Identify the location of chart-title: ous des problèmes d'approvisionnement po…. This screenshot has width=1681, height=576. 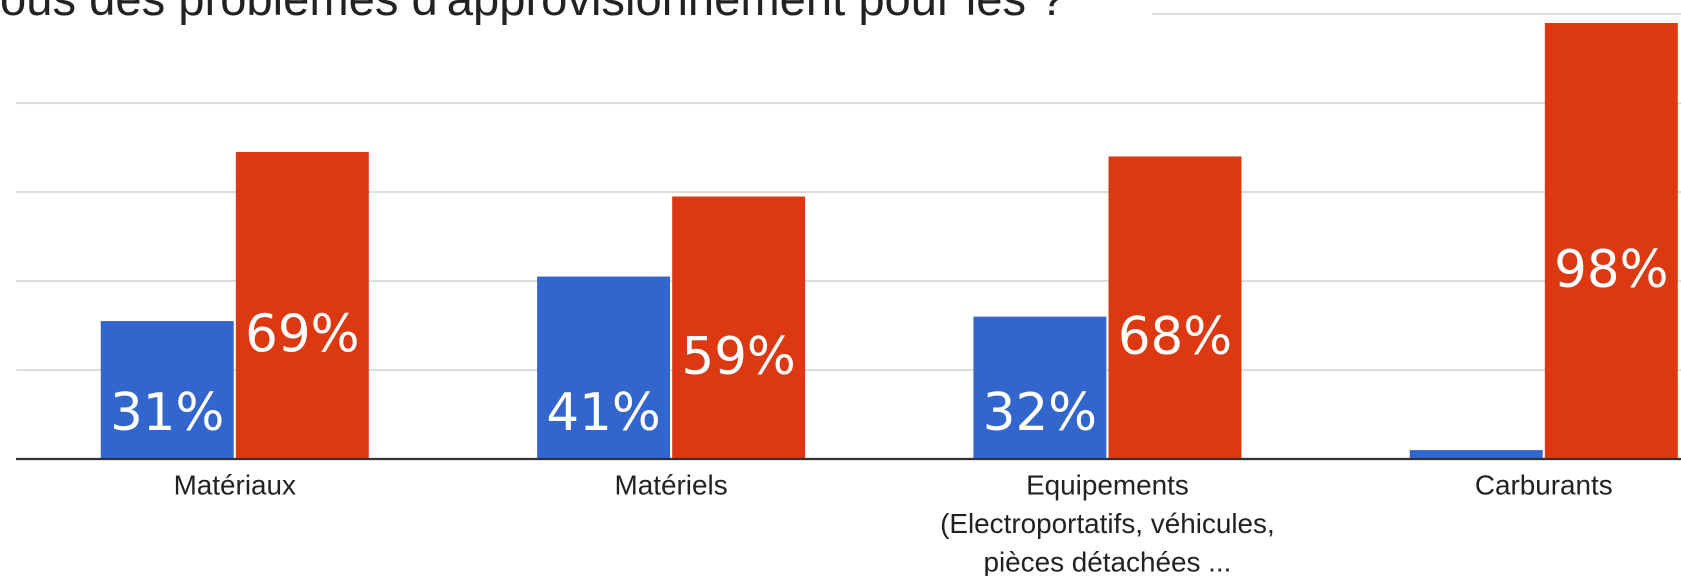
(532, 12).